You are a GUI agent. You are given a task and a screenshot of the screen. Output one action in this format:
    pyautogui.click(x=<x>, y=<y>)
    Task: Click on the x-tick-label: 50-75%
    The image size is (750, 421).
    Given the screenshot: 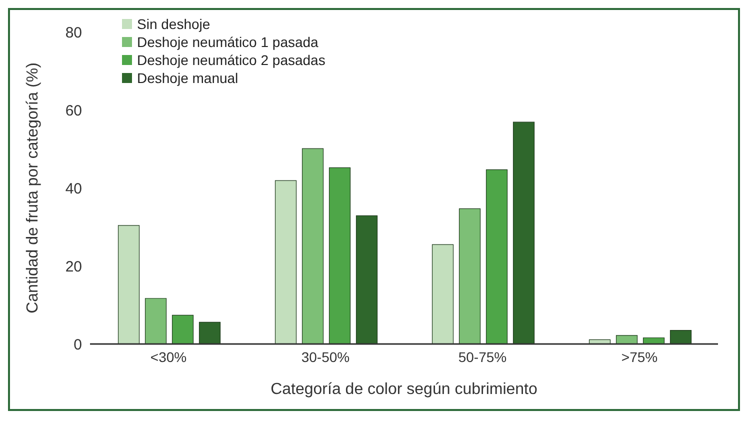 What is the action you would take?
    pyautogui.click(x=482, y=356)
    